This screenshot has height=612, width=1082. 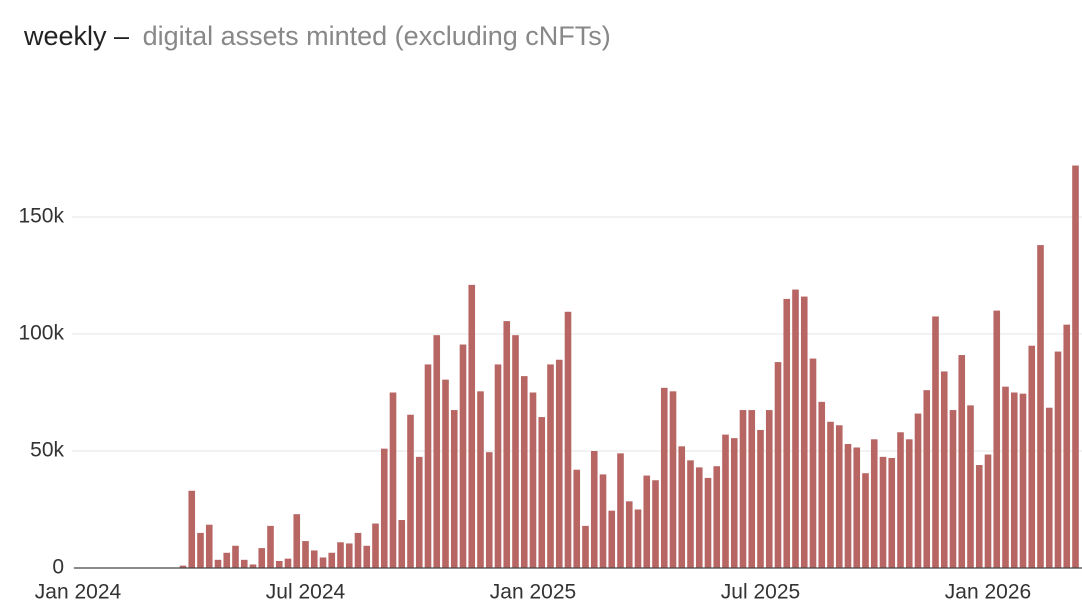 What do you see at coordinates (76, 36) in the screenshot?
I see `chart-title: weekly –` at bounding box center [76, 36].